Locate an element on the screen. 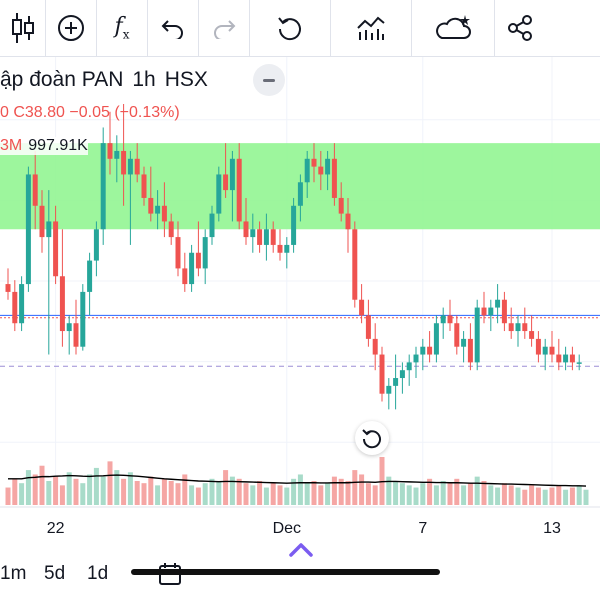  range-1d-button: 1d is located at coordinates (98, 573).